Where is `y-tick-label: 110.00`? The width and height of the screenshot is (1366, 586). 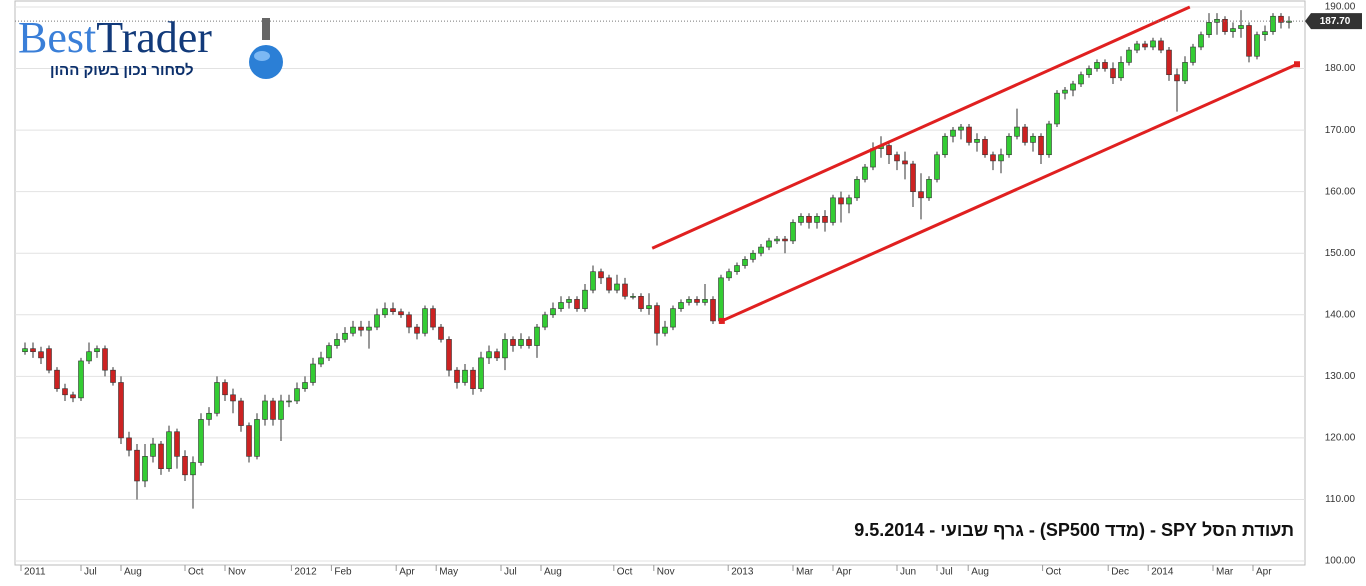
y-tick-label: 110.00 is located at coordinates (1340, 499).